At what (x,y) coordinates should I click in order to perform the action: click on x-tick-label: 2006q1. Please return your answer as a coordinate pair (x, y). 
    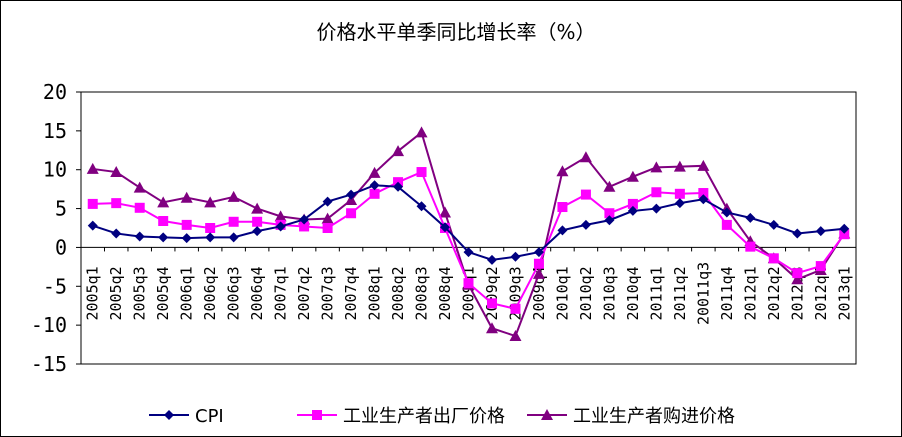
    Looking at the image, I should click on (187, 293).